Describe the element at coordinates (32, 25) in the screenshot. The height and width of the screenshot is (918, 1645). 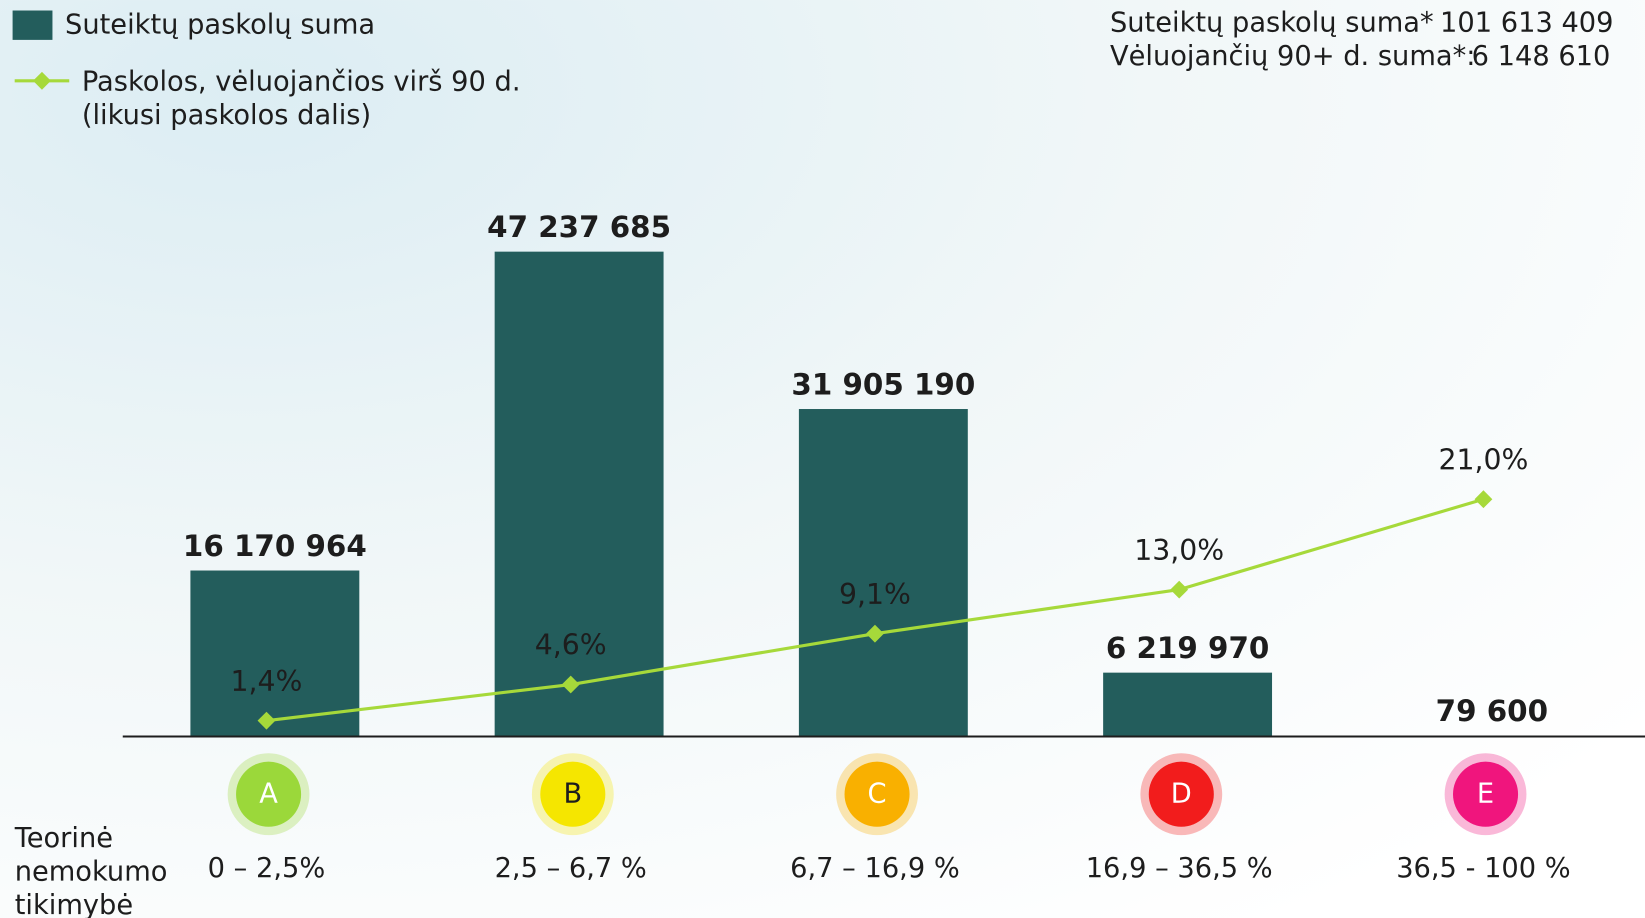
I see `legend-swatch-bar` at that location.